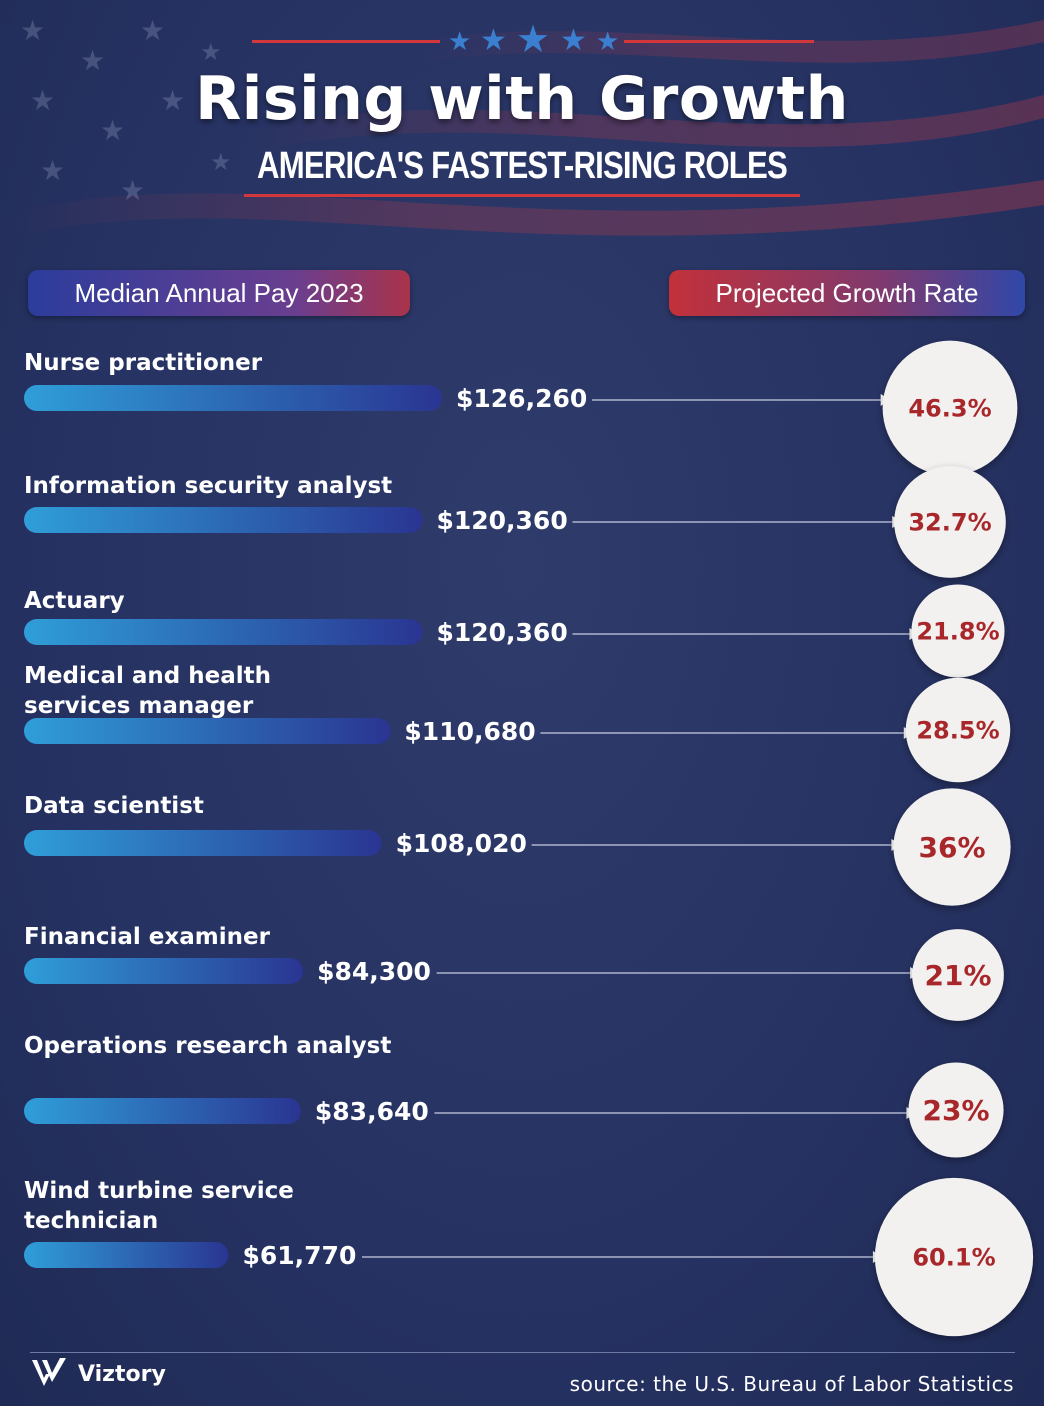 The image size is (1044, 1406). Describe the element at coordinates (159, 1191) in the screenshot. I see `occupation-label: Wind turbine service` at that location.